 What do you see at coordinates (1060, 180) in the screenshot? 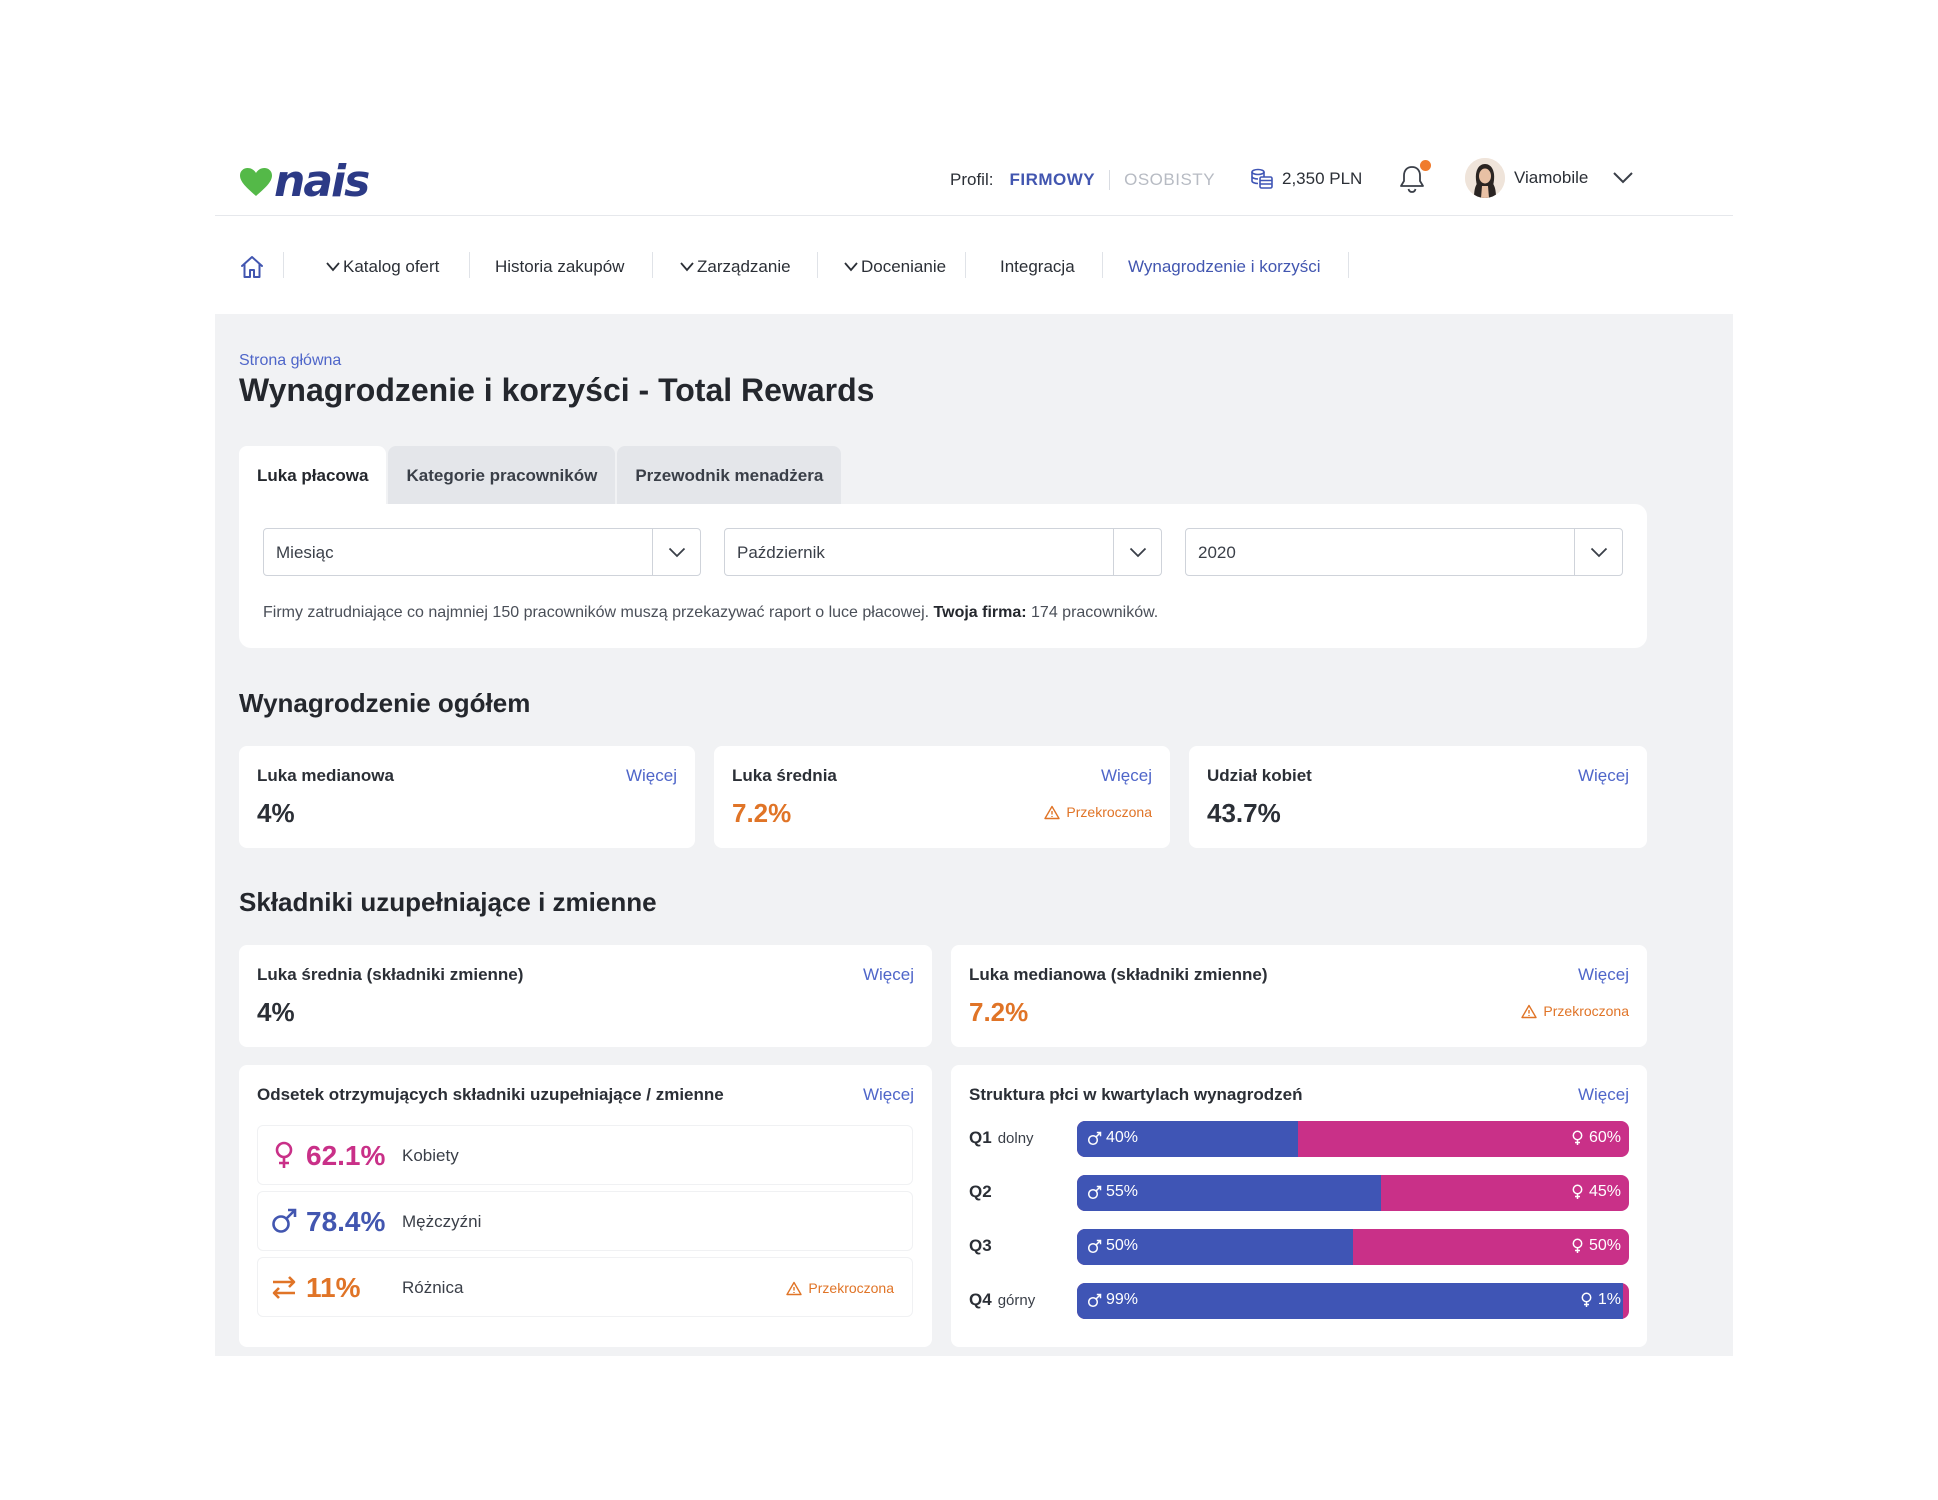
I see `profile-firm-option: FIRMOWY` at bounding box center [1060, 180].